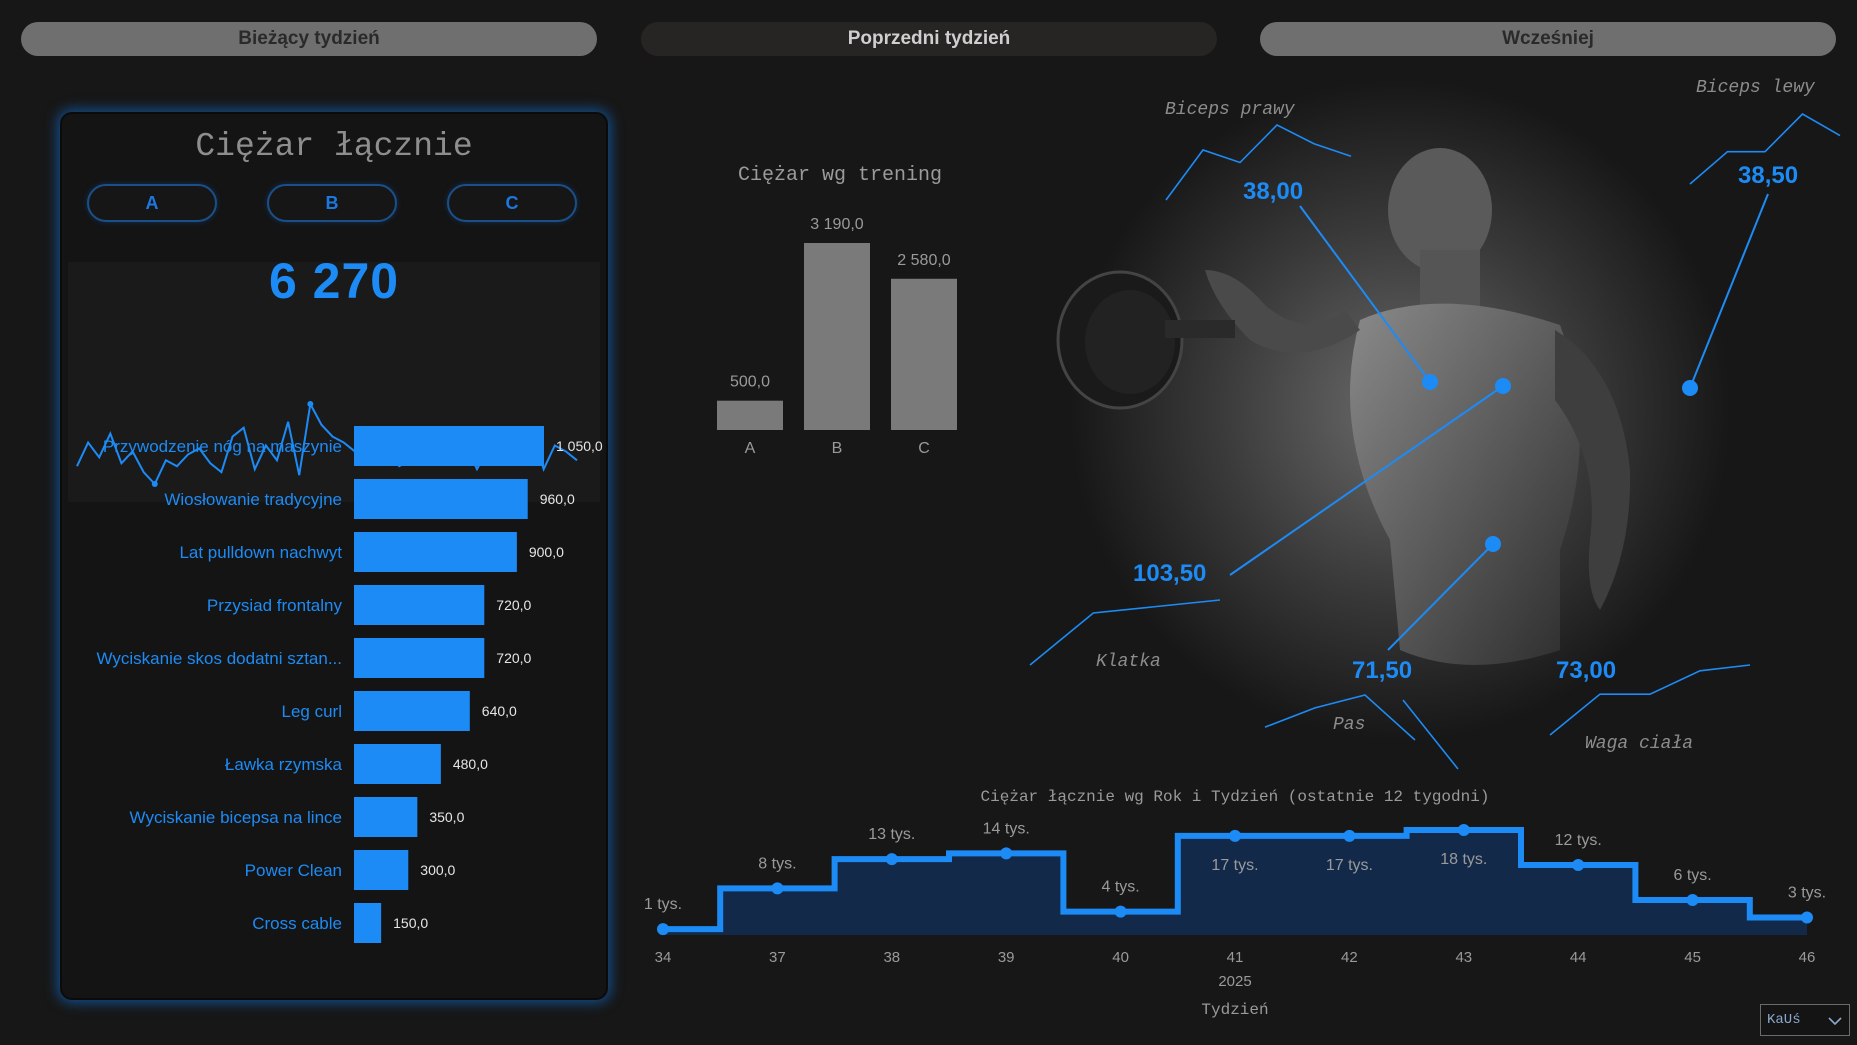  I want to click on step-value-label: 6 tys., so click(1692, 875).